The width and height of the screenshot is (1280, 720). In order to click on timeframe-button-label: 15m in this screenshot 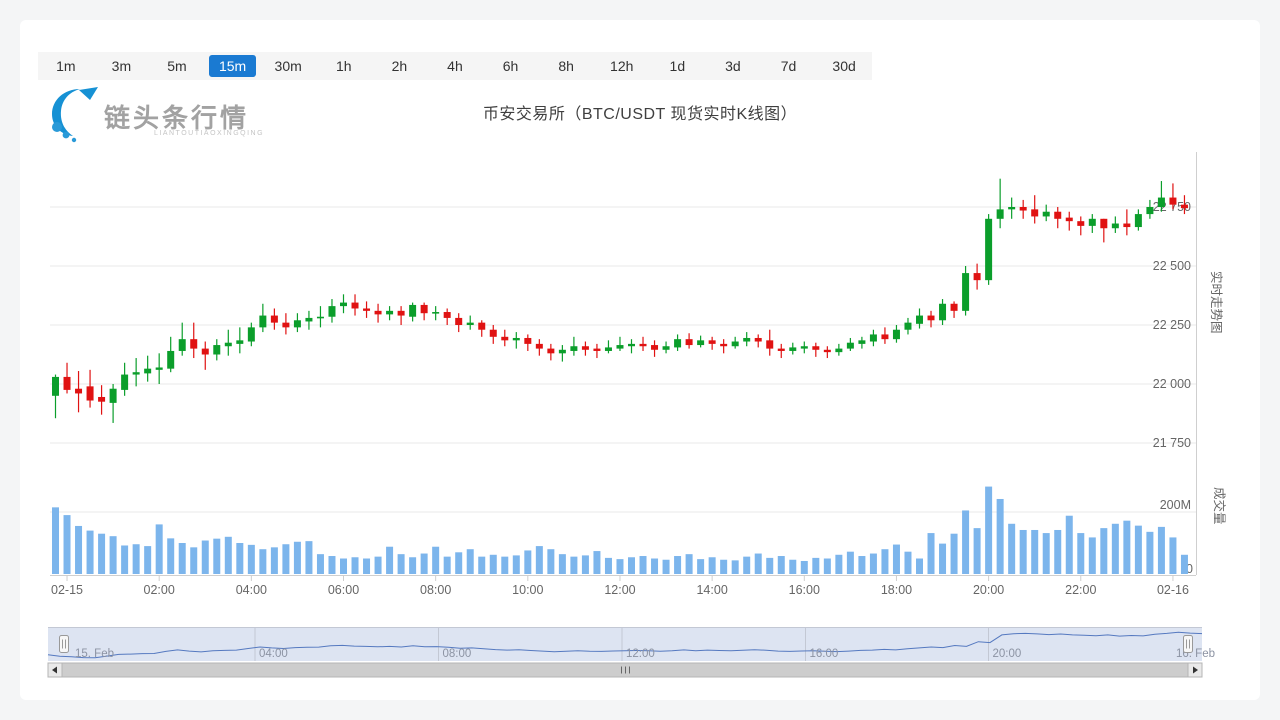, I will do `click(232, 66)`.